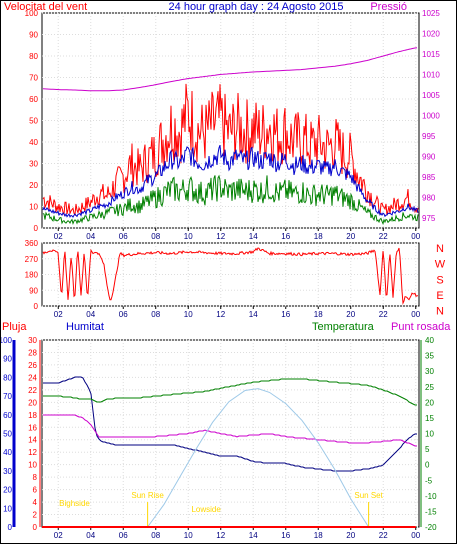 The width and height of the screenshot is (457, 544). Describe the element at coordinates (285, 535) in the screenshot. I see `thermo-xtick-label: 16` at that location.